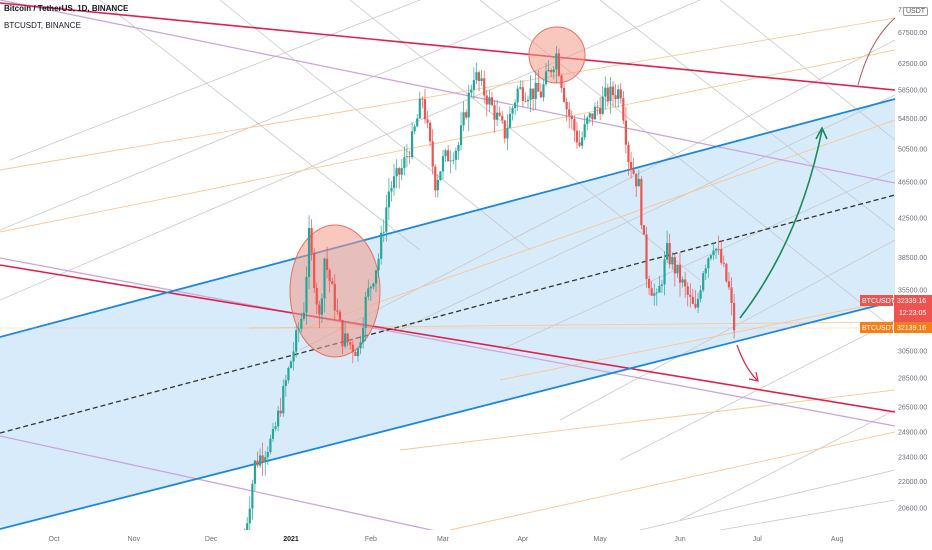  What do you see at coordinates (912, 149) in the screenshot?
I see `price-tick-label: 50500.00` at bounding box center [912, 149].